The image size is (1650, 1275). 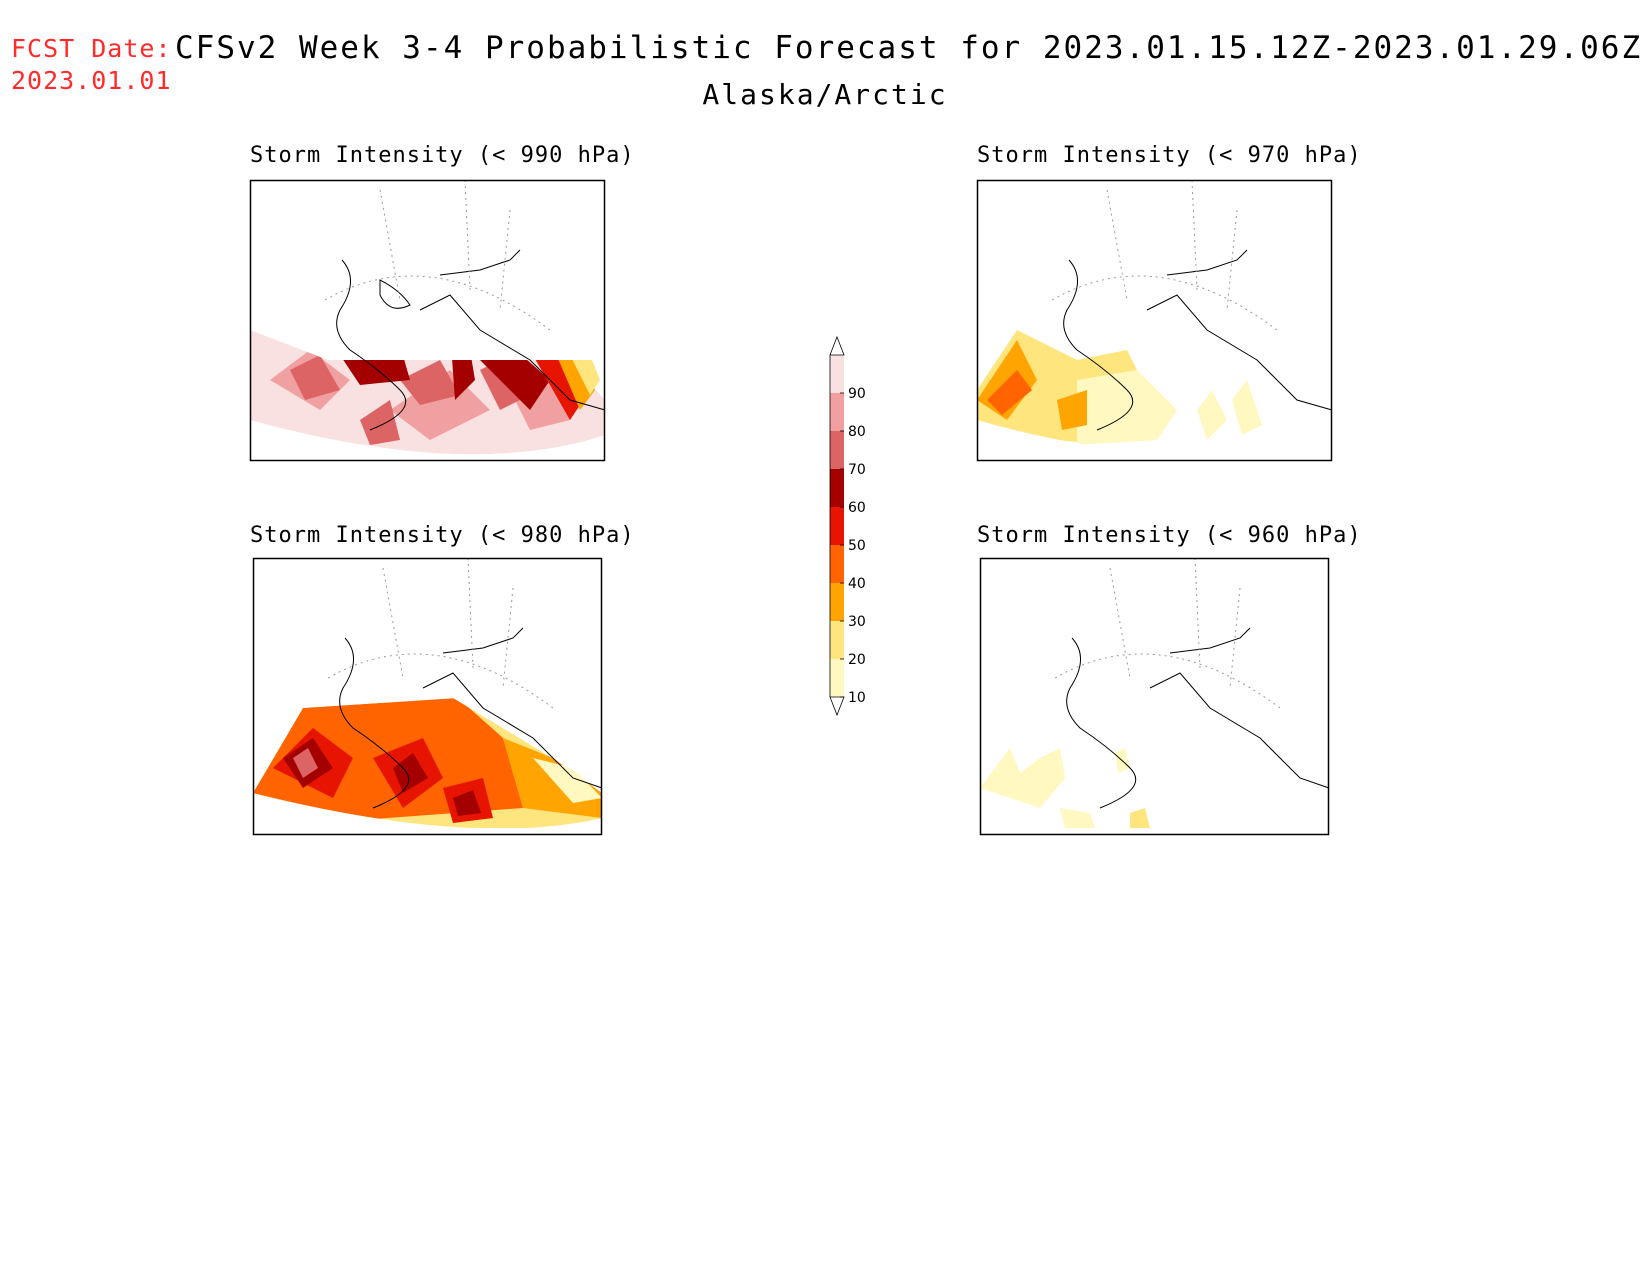 What do you see at coordinates (91, 48) in the screenshot?
I see `fcst-date-label: FCST Date:` at bounding box center [91, 48].